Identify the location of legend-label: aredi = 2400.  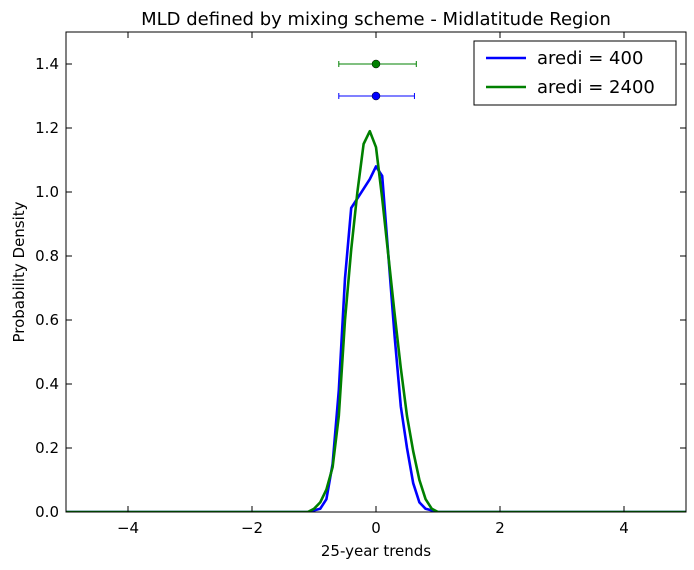
(596, 87).